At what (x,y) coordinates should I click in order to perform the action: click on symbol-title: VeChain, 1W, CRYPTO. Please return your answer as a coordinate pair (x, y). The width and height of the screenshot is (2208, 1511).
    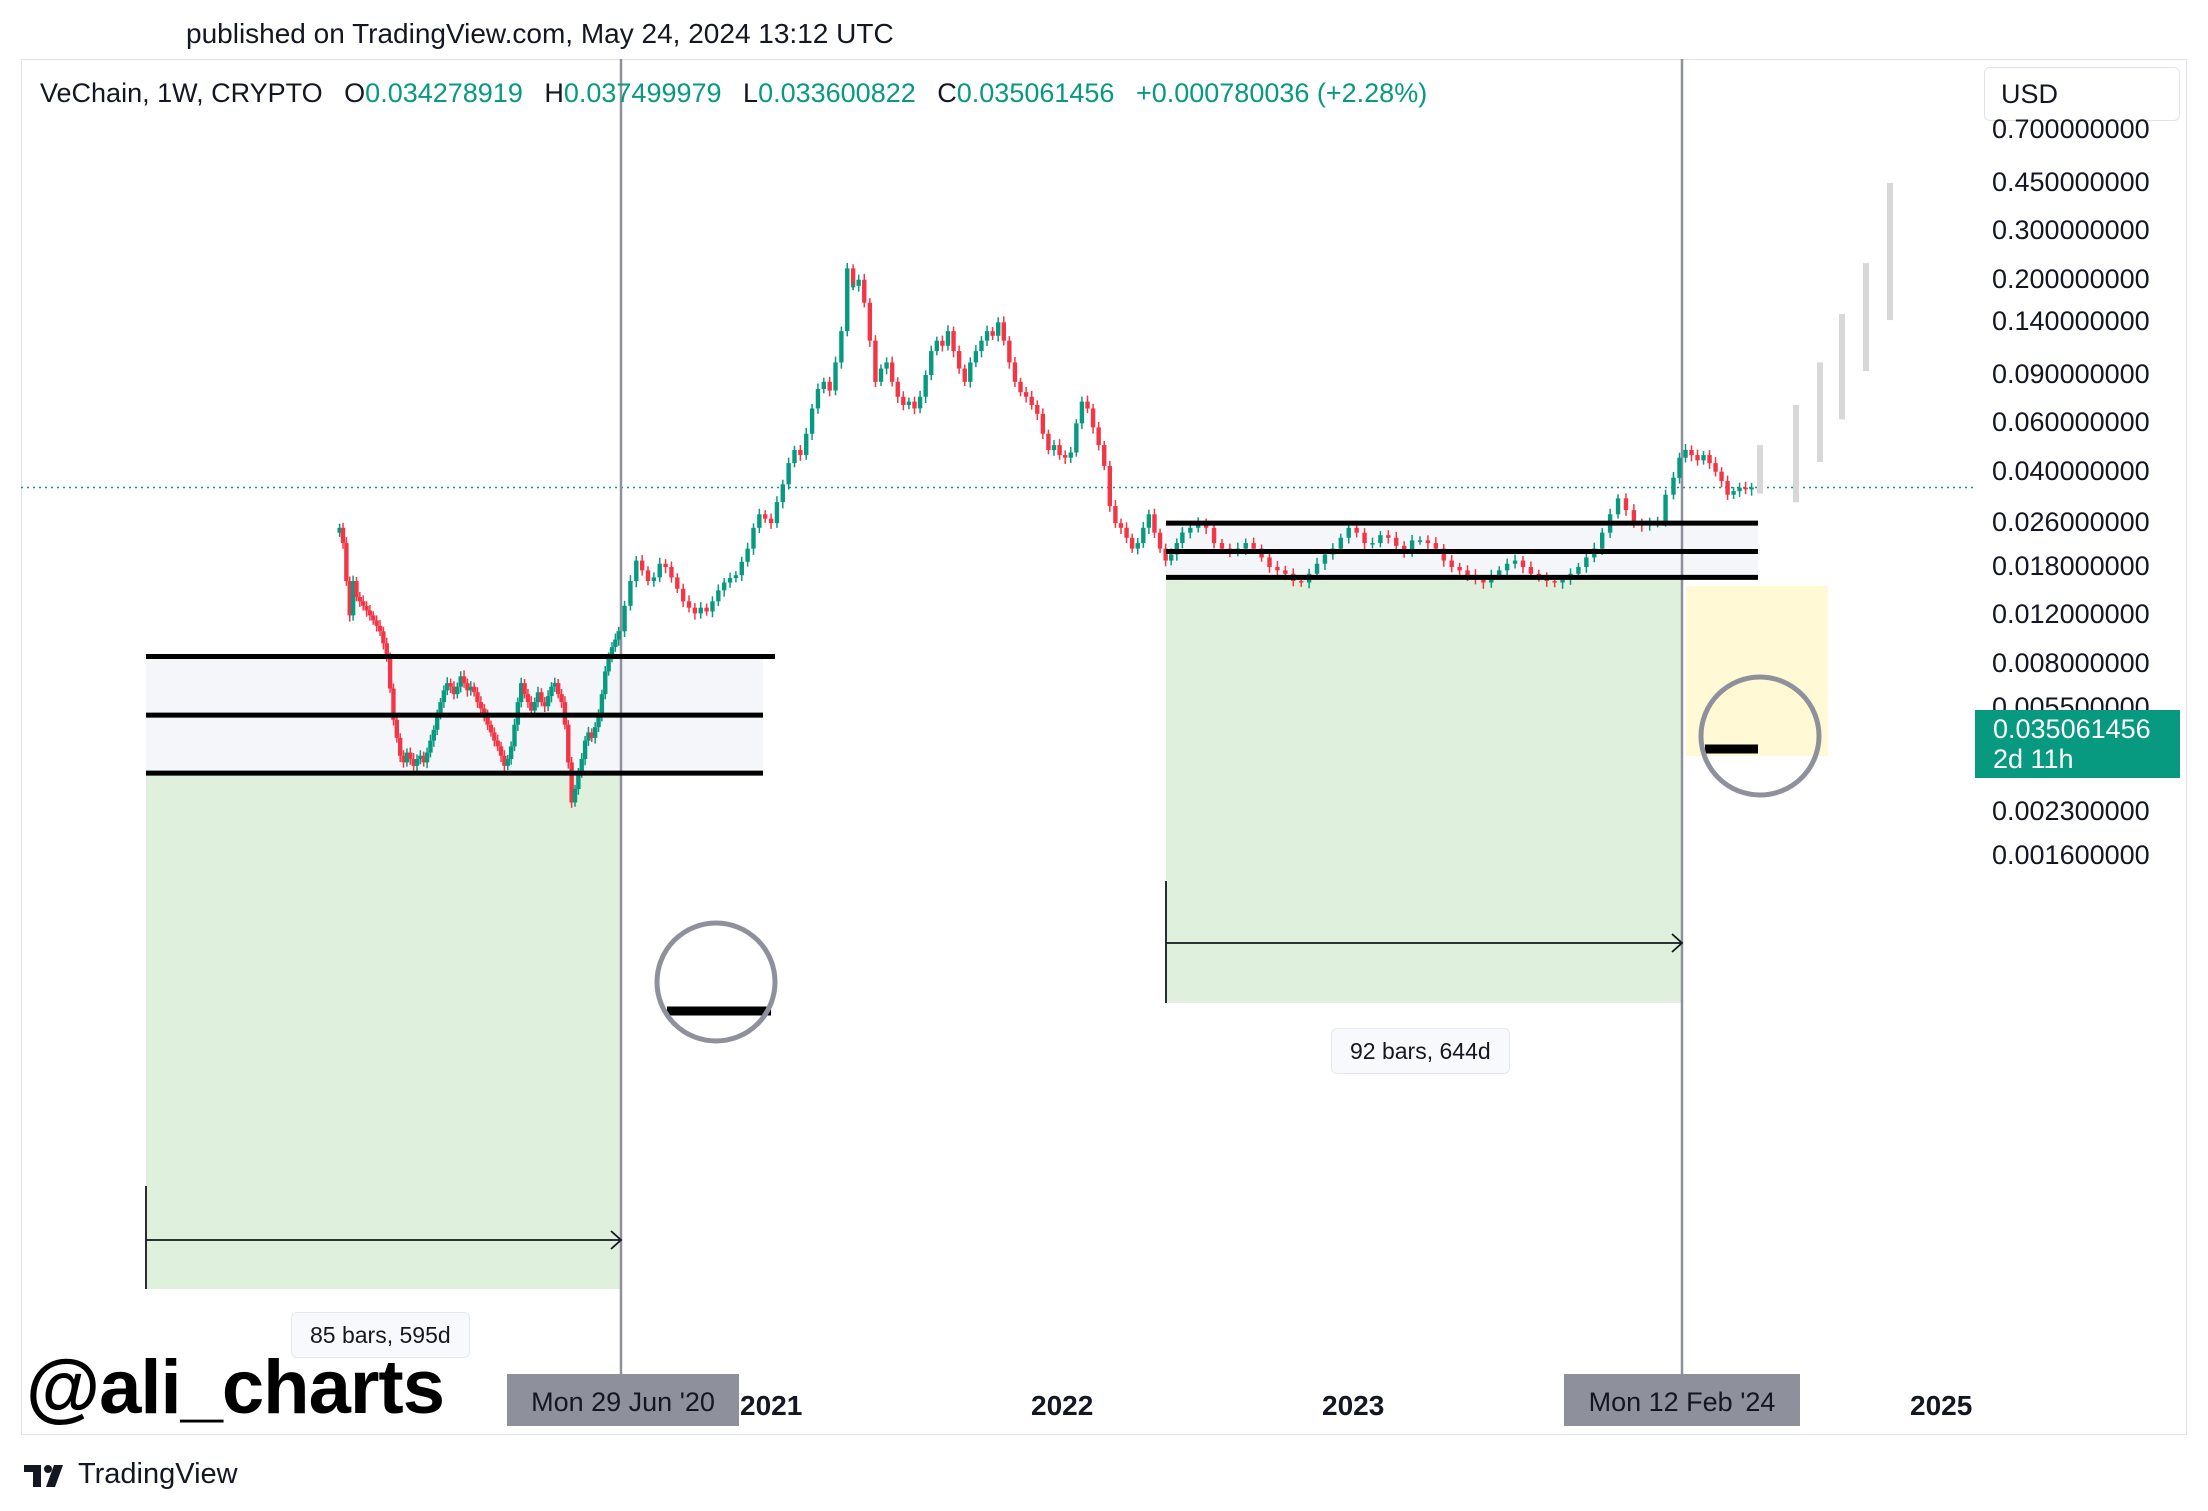
    Looking at the image, I should click on (181, 93).